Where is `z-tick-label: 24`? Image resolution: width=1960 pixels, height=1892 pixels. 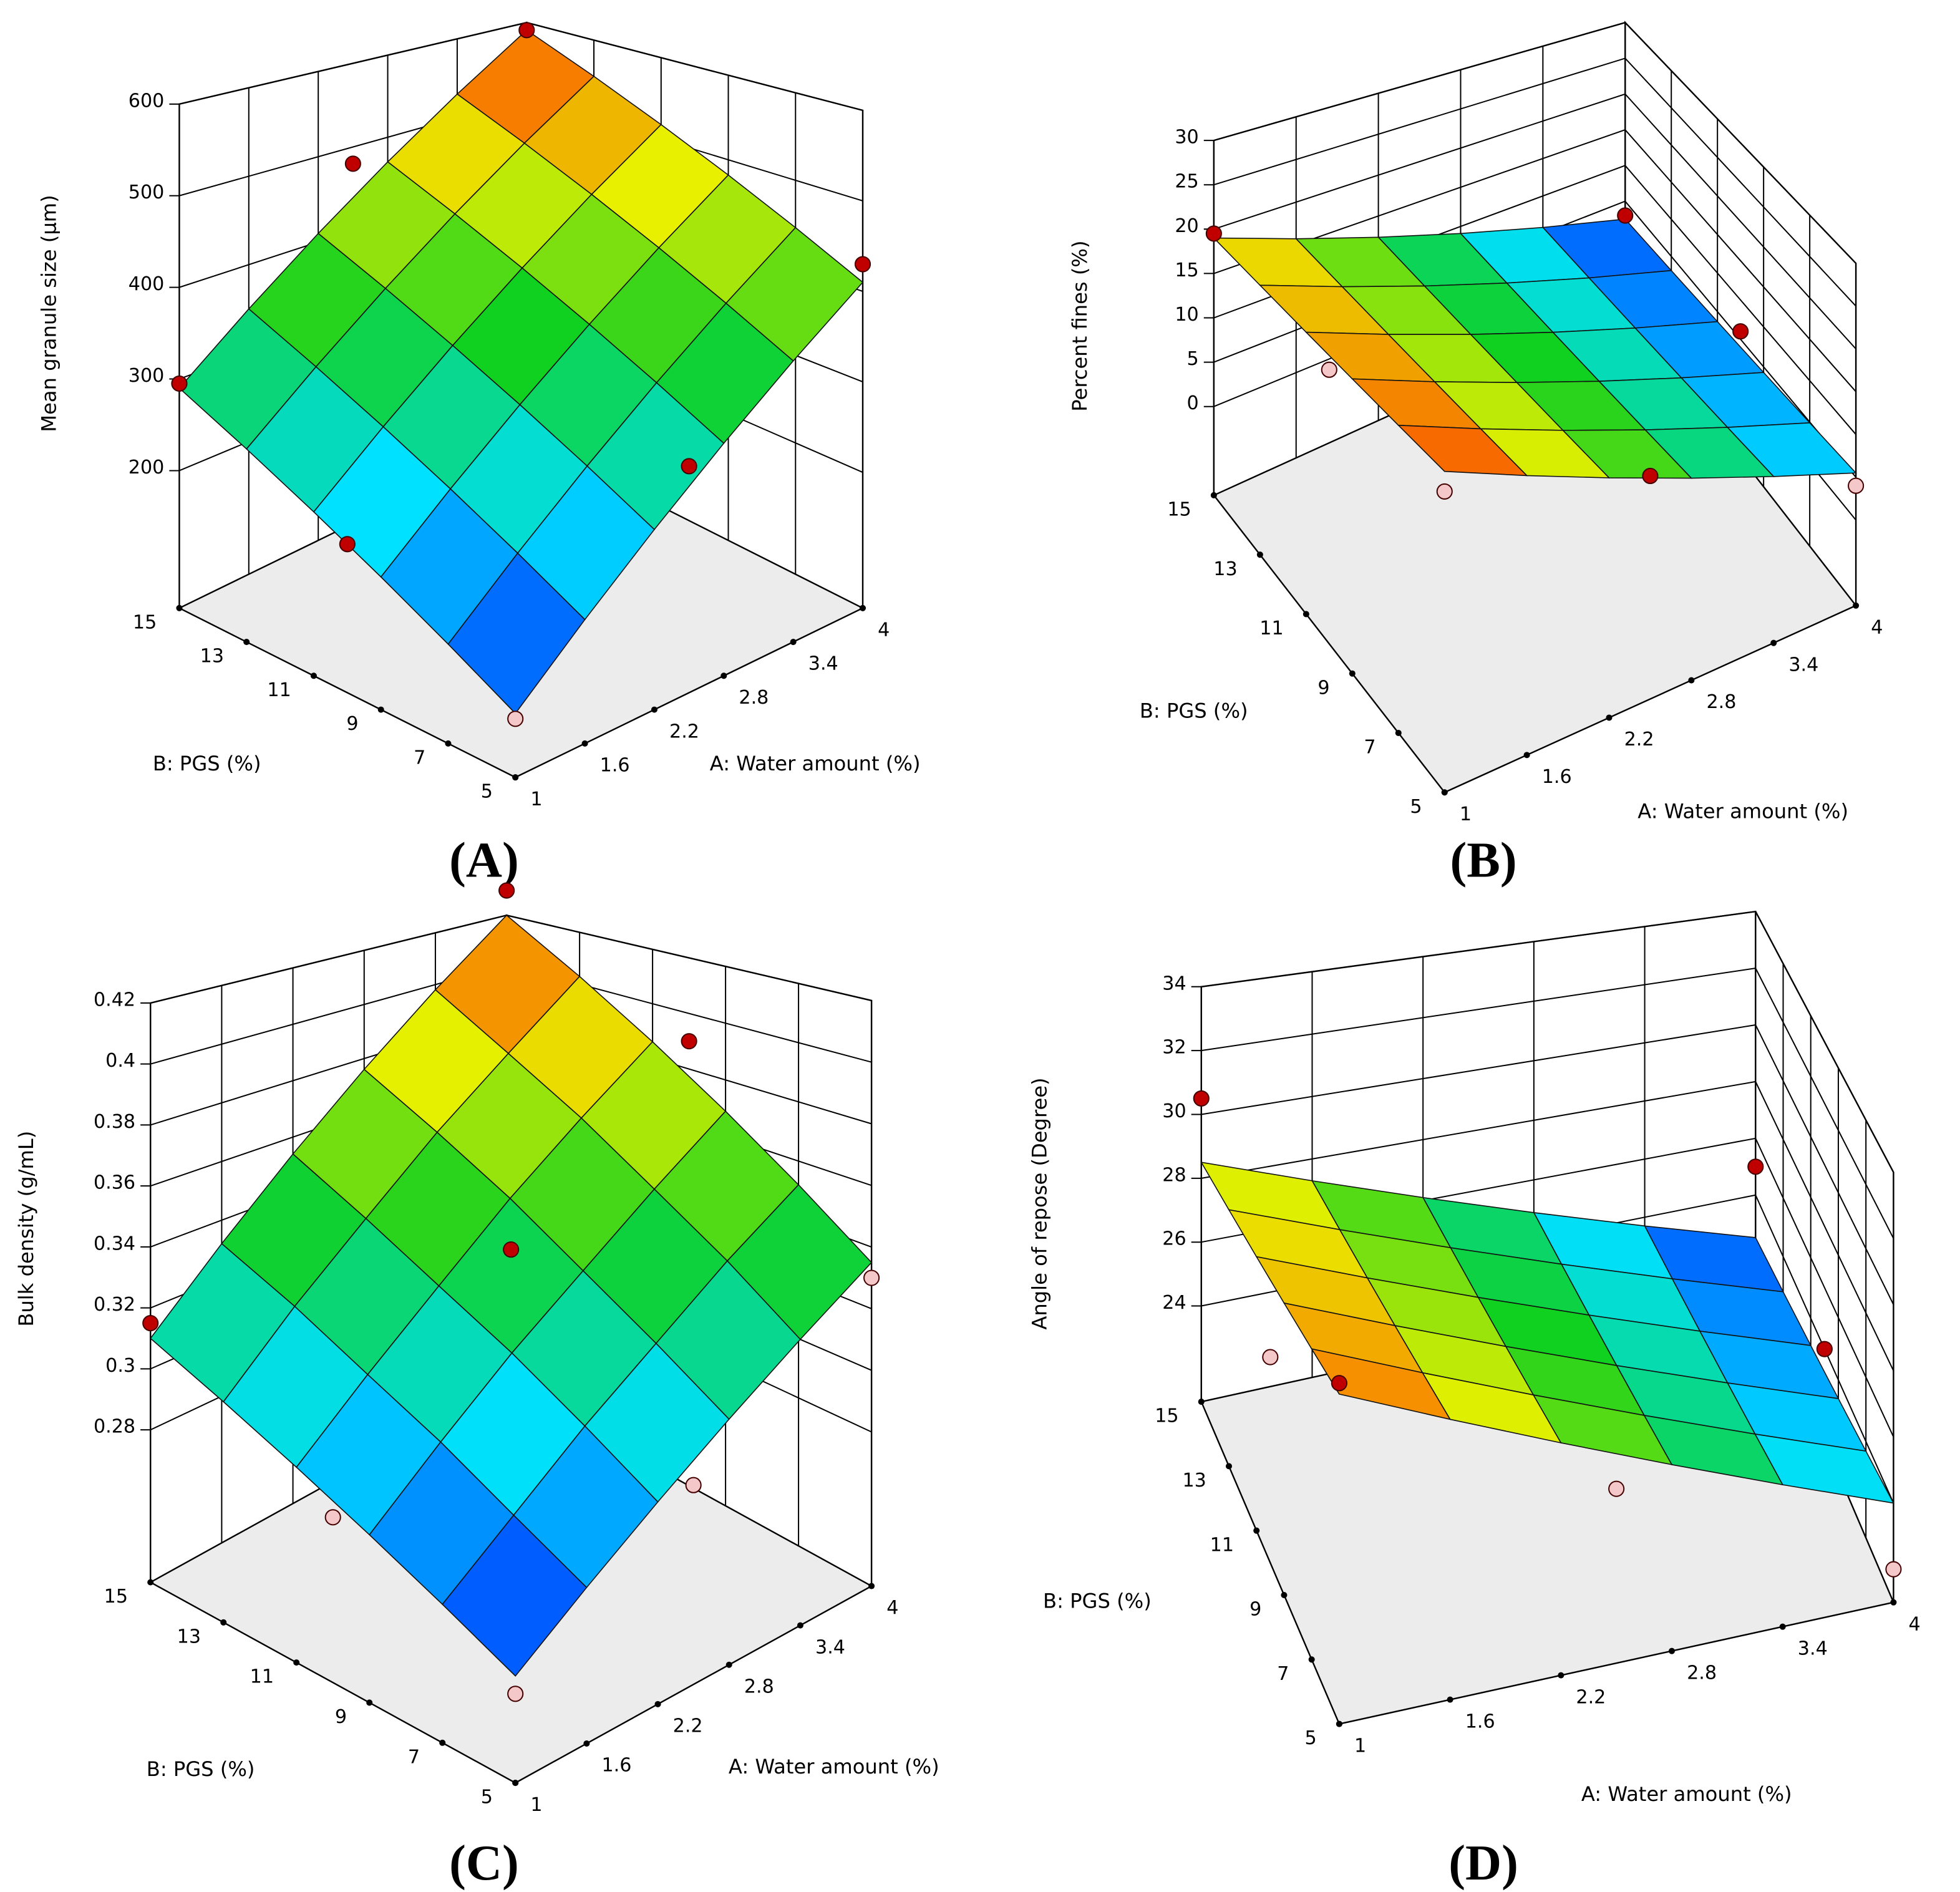 z-tick-label: 24 is located at coordinates (1174, 1303).